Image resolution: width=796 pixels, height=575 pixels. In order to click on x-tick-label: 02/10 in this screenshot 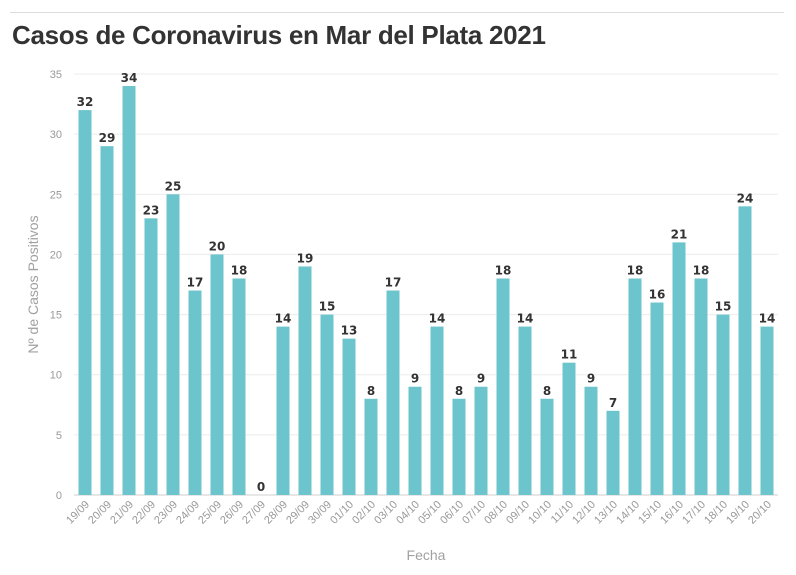, I will do `click(364, 513)`.